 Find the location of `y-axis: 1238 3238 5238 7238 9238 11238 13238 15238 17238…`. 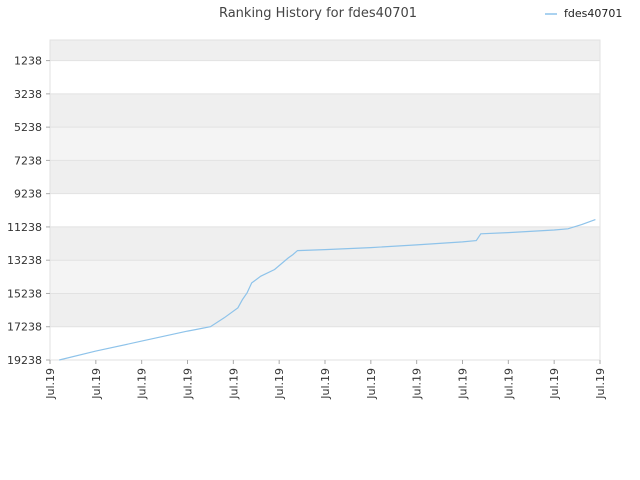

y-axis: 1238 3238 5238 7238 9238 11238 13238 15238 17238… is located at coordinates (28, 211).